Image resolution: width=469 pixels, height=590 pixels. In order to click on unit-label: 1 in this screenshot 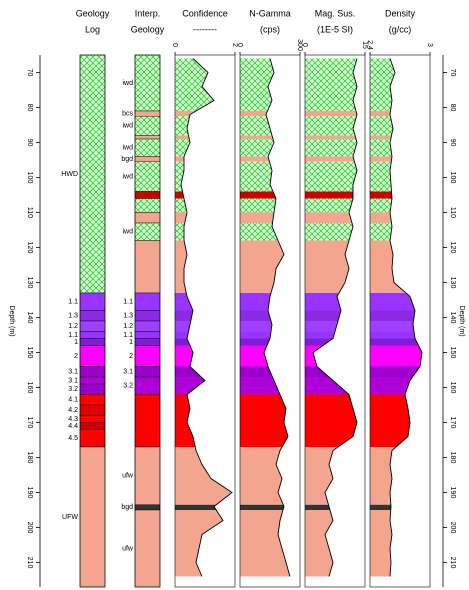, I will do `click(131, 342)`.